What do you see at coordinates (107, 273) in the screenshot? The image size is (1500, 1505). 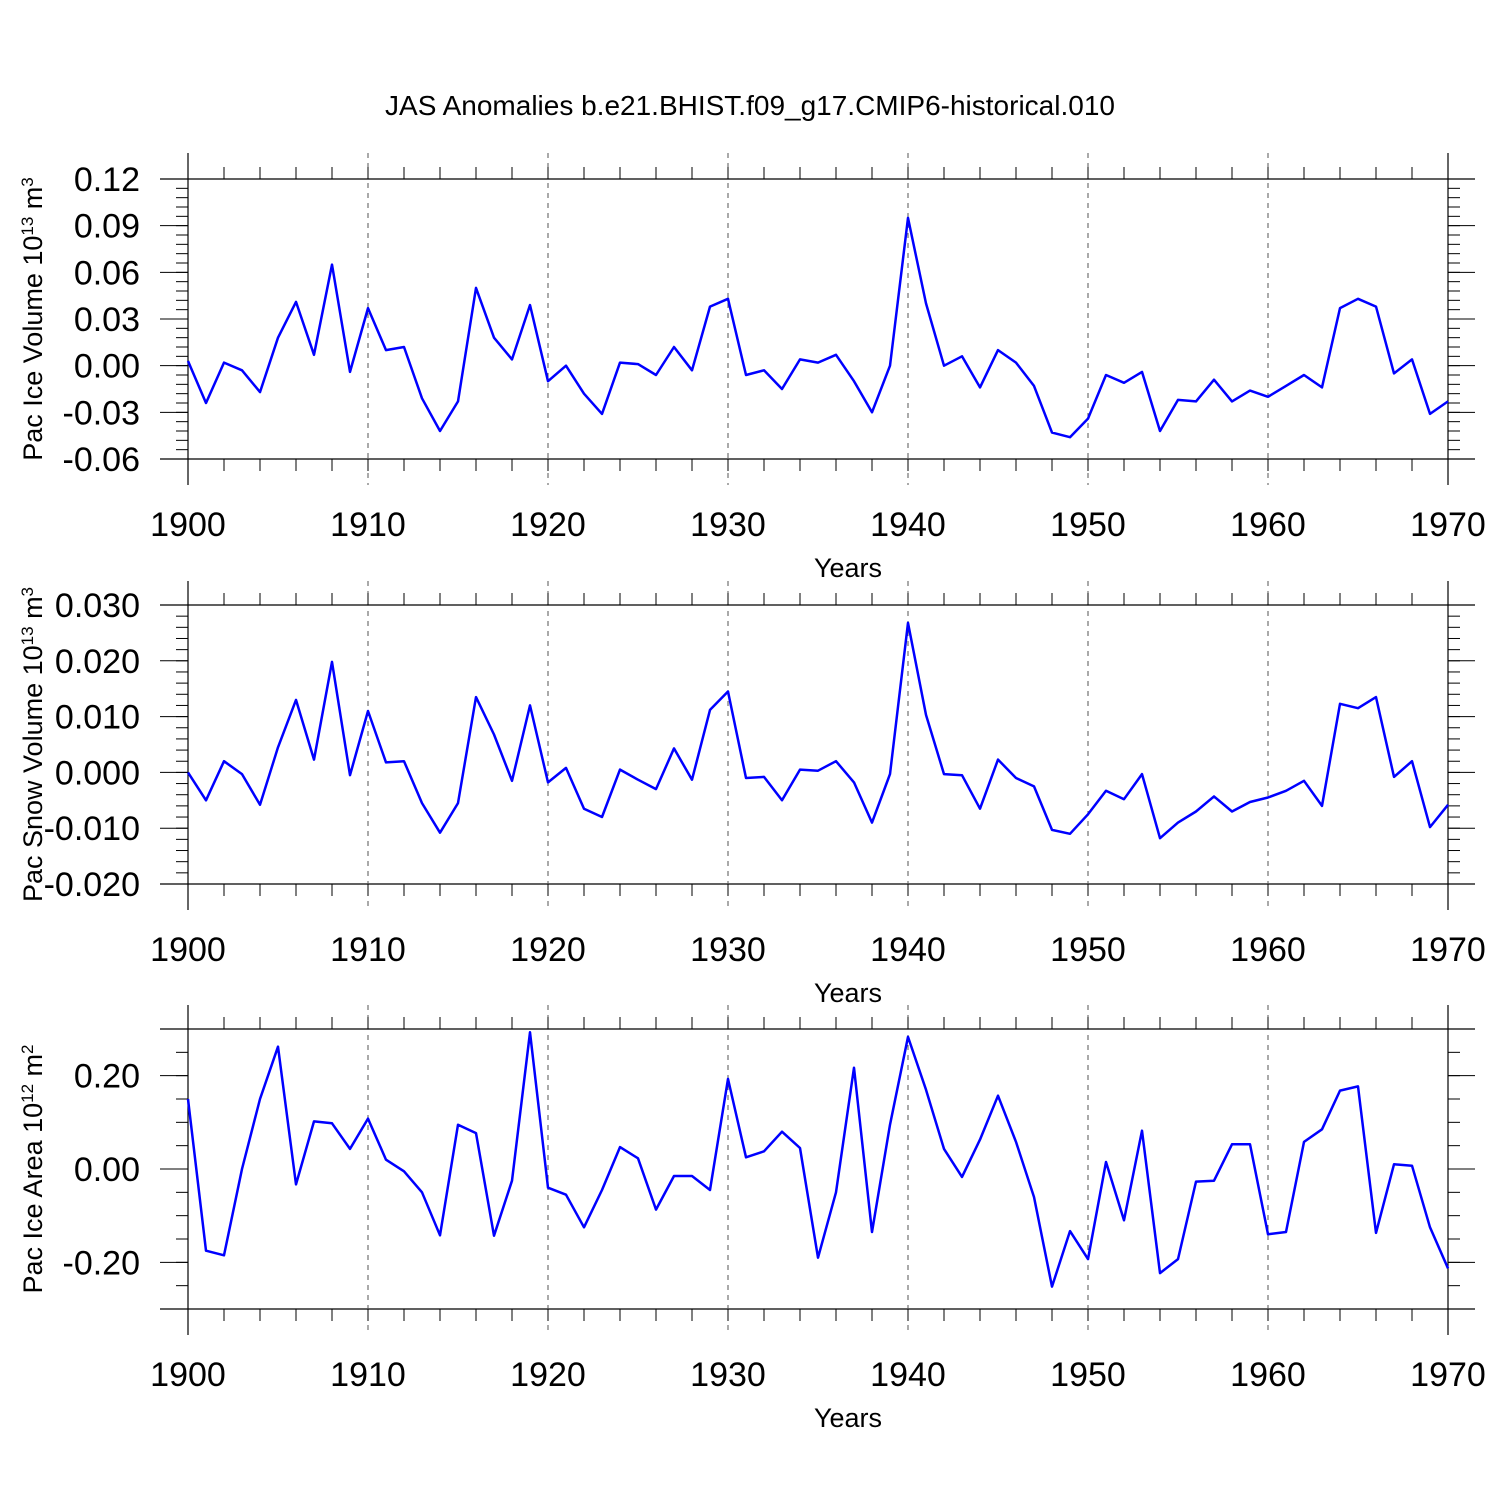 I see `y-tick-label: 0.06` at bounding box center [107, 273].